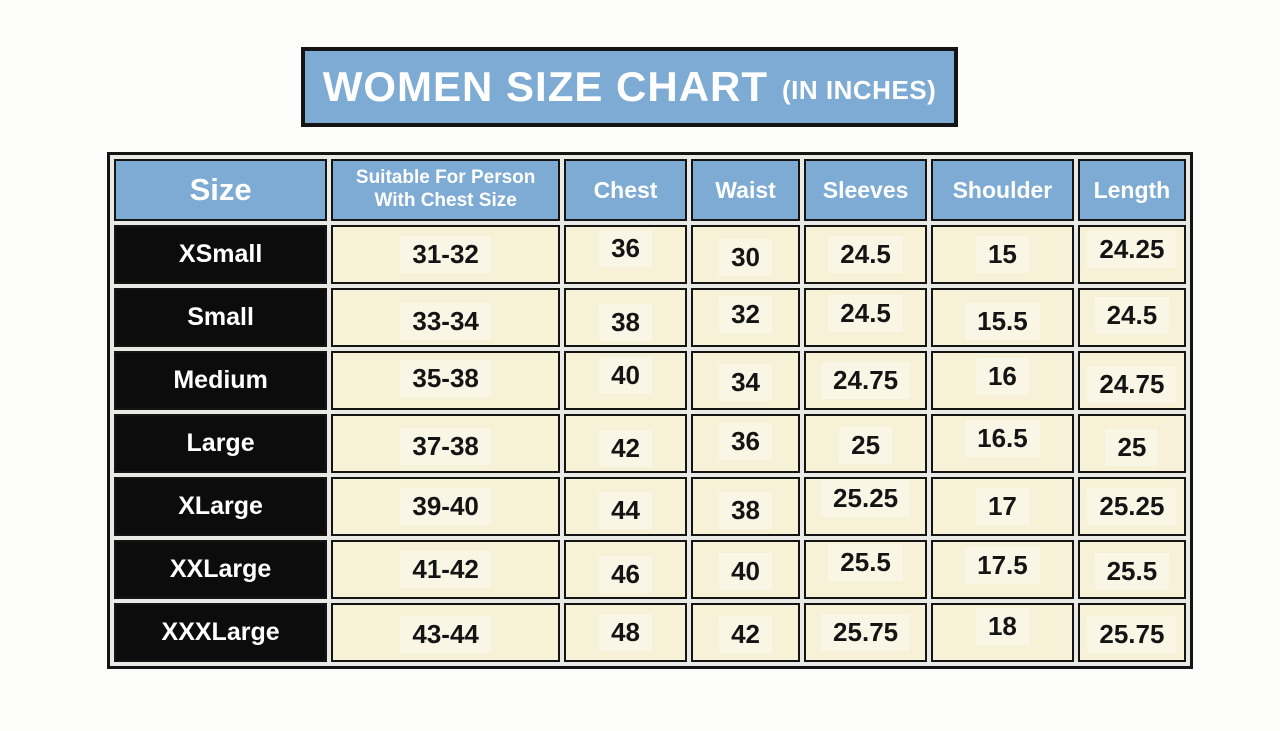 The height and width of the screenshot is (731, 1280). I want to click on cell-suitable-chest: 37-38, so click(446, 443).